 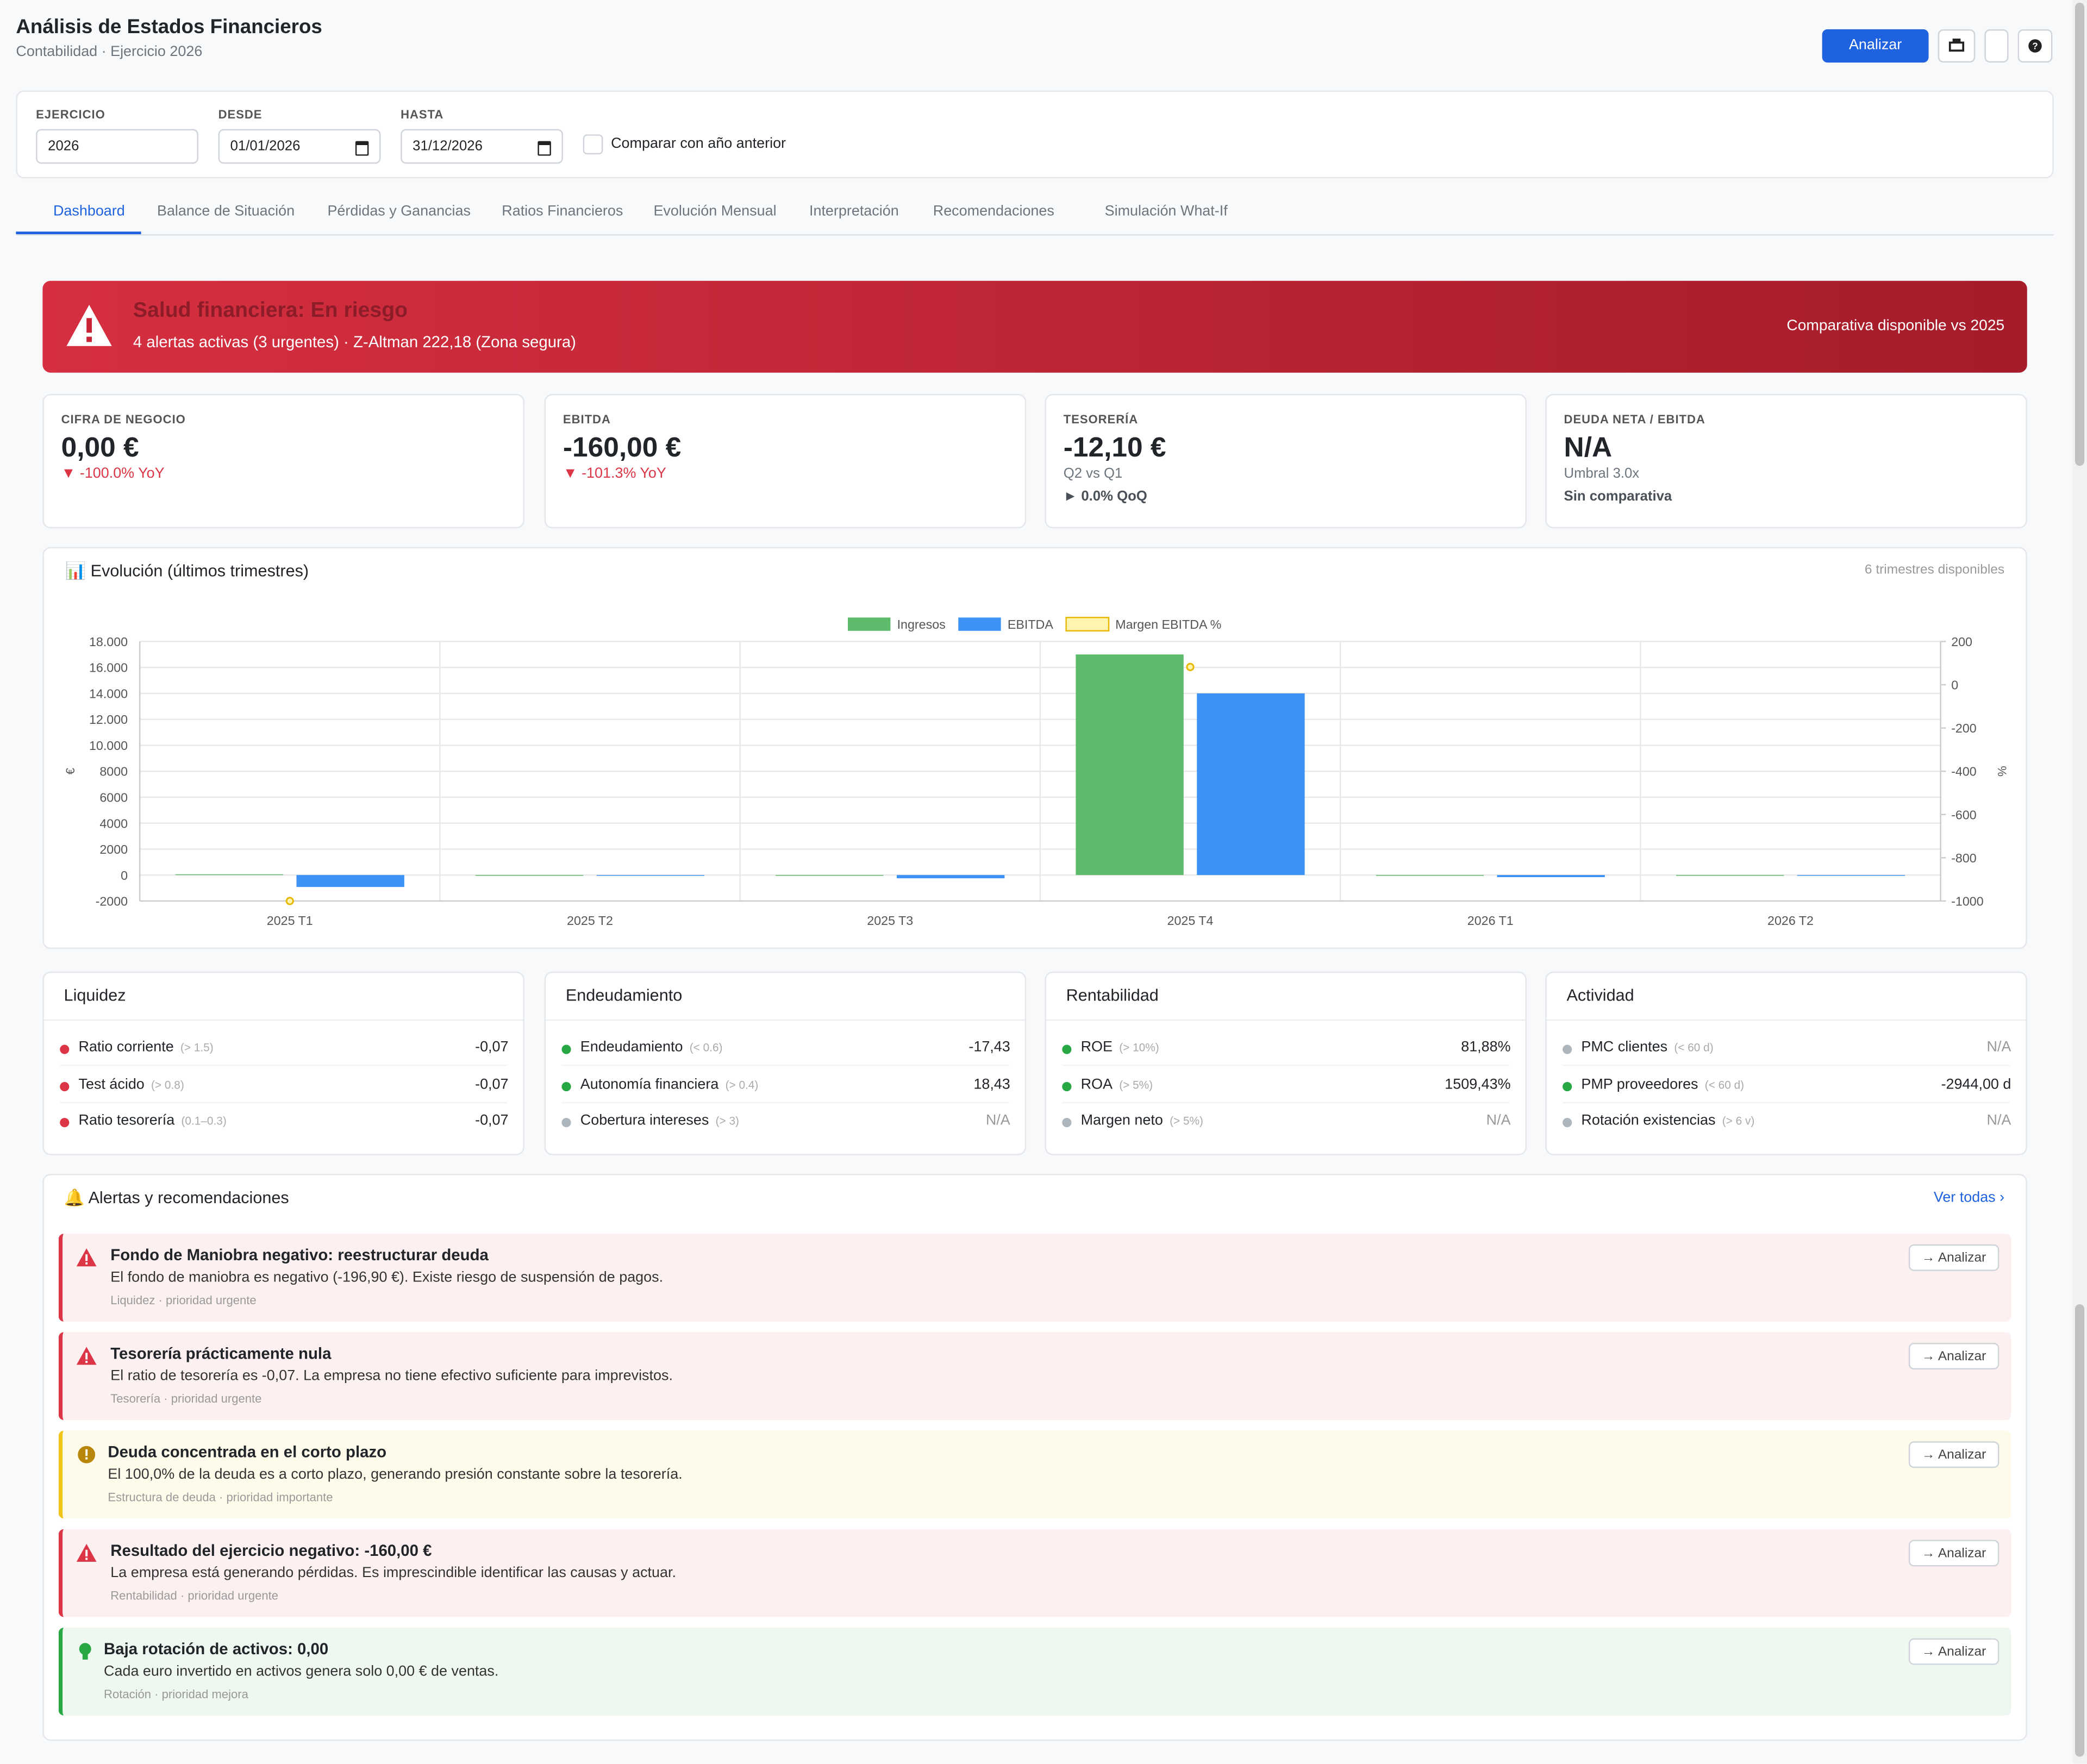 I want to click on warning-icon, so click(x=89, y=325).